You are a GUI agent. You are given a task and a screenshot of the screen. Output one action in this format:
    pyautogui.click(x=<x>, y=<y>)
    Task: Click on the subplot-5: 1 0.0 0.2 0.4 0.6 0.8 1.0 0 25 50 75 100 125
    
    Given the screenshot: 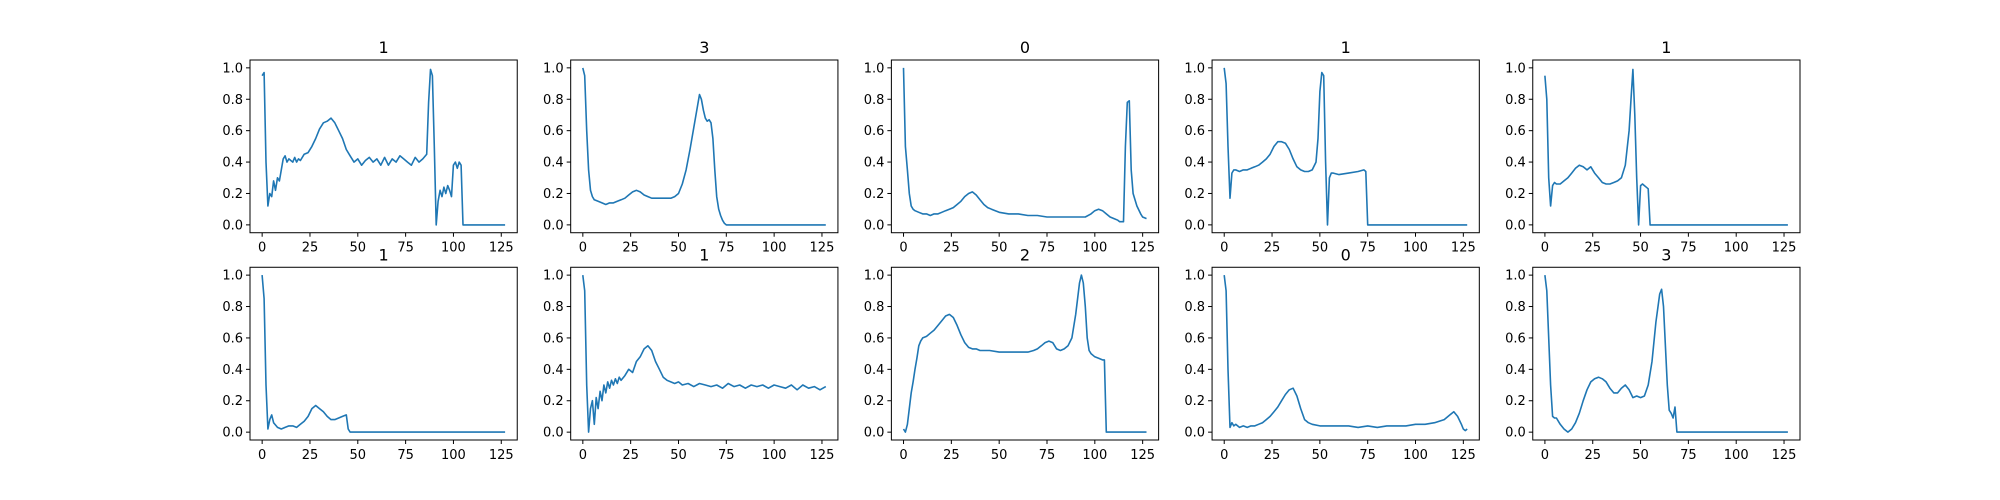 What is the action you would take?
    pyautogui.click(x=1653, y=147)
    